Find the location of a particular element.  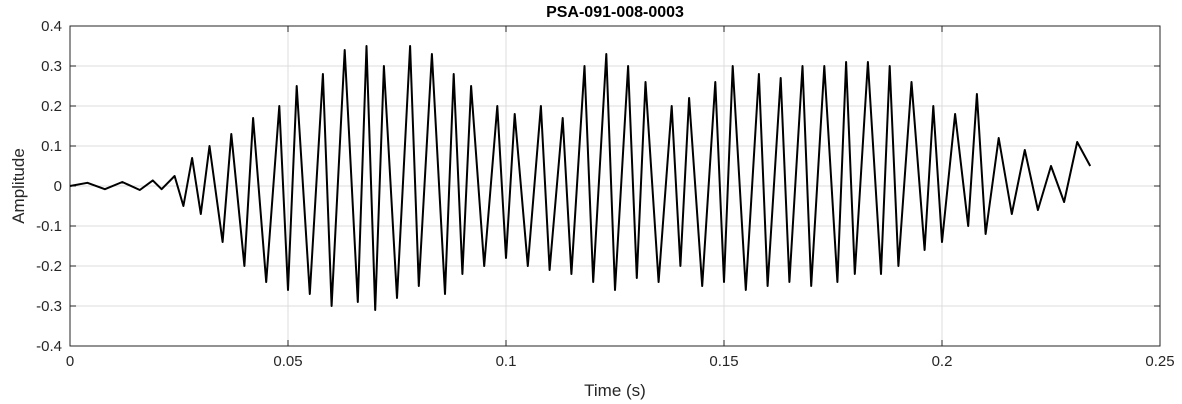

y-tick-label: -0.2 is located at coordinates (49, 266).